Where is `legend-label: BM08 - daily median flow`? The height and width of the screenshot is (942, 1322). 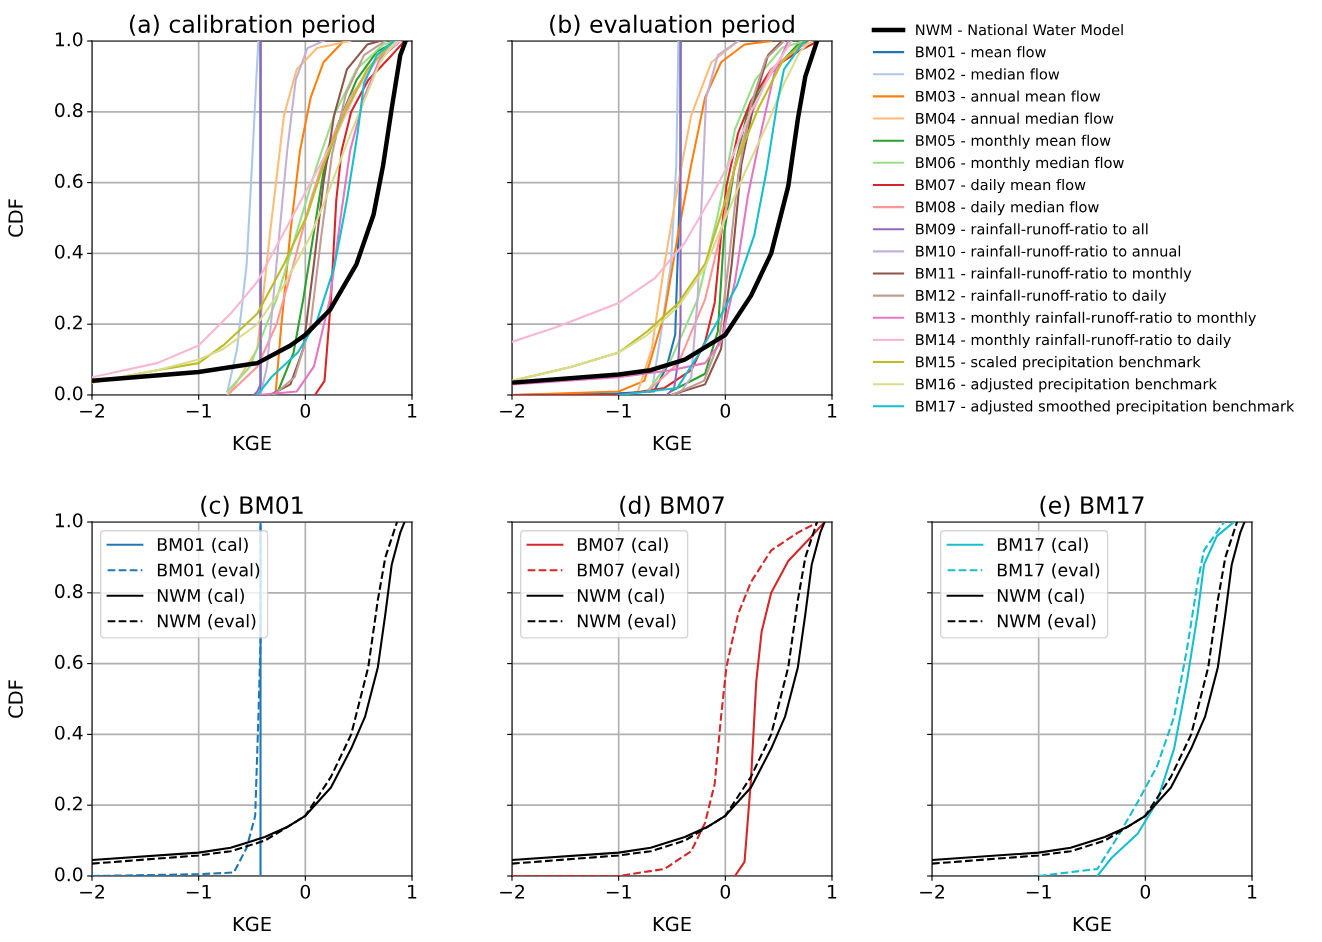 legend-label: BM08 - daily median flow is located at coordinates (1007, 208).